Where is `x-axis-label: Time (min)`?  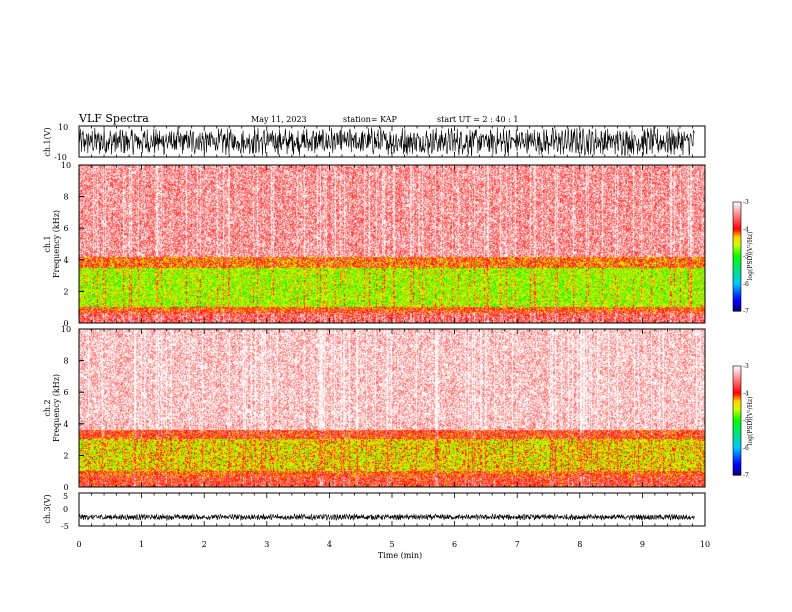
x-axis-label: Time (min) is located at coordinates (400, 555).